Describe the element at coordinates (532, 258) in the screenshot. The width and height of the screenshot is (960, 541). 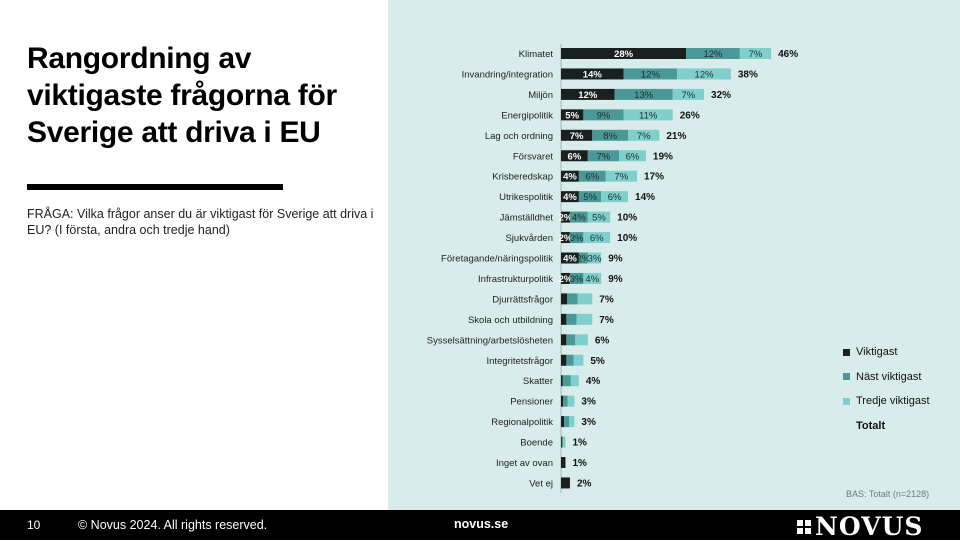
I see `bar-row-foretagande-naringspolitik: Företagande/näringspolitik 4% 2%3% 9%` at that location.